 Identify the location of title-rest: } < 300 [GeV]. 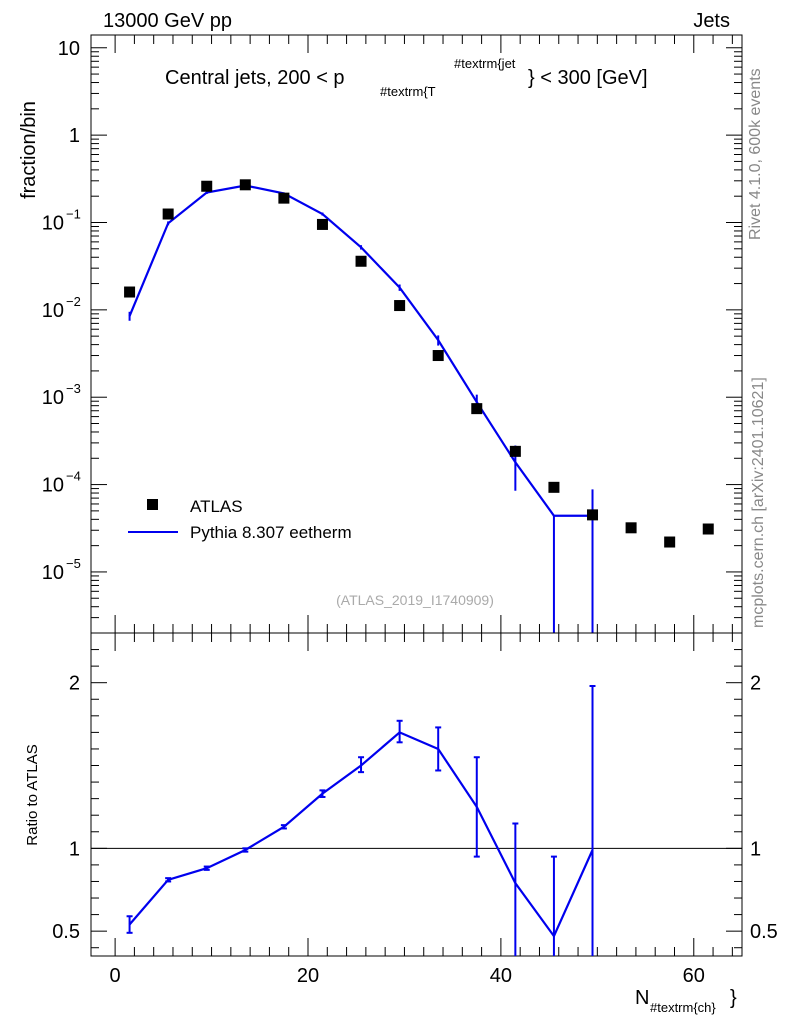
(588, 78).